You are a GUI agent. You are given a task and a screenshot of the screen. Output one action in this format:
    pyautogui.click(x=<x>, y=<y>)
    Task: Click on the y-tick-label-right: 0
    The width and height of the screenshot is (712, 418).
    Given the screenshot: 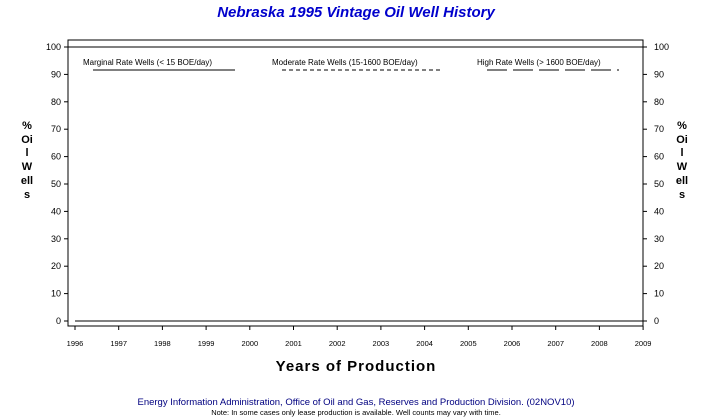 What is the action you would take?
    pyautogui.click(x=656, y=321)
    